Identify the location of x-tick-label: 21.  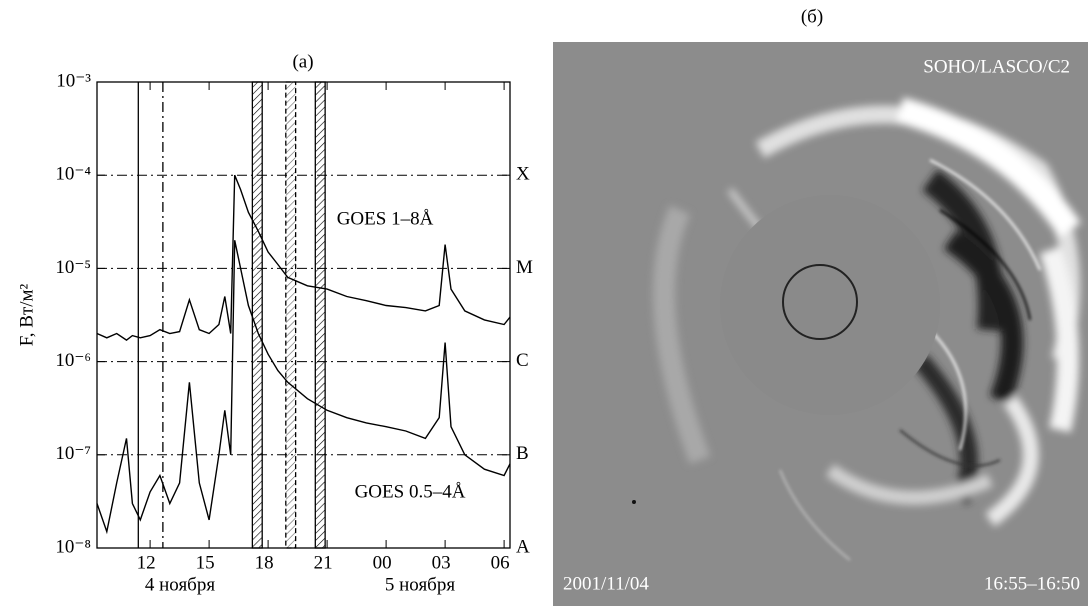
(323, 562).